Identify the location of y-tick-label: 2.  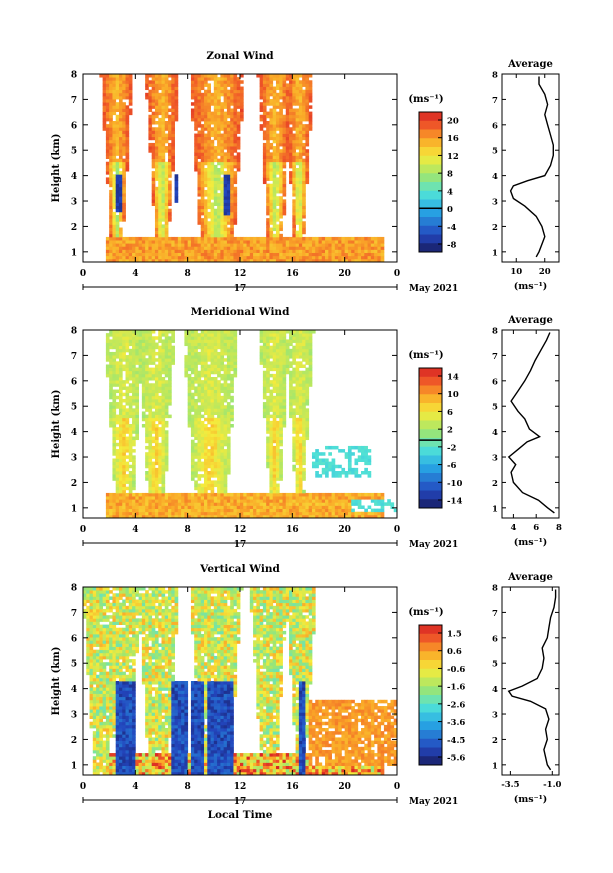
(74, 228).